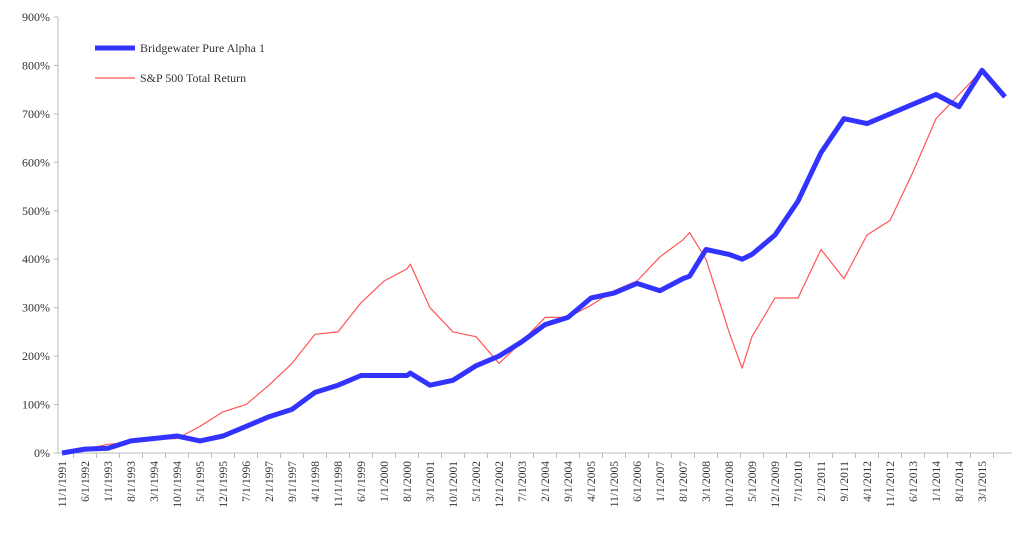  I want to click on x-tick-label: 1/1/2014, so click(937, 481).